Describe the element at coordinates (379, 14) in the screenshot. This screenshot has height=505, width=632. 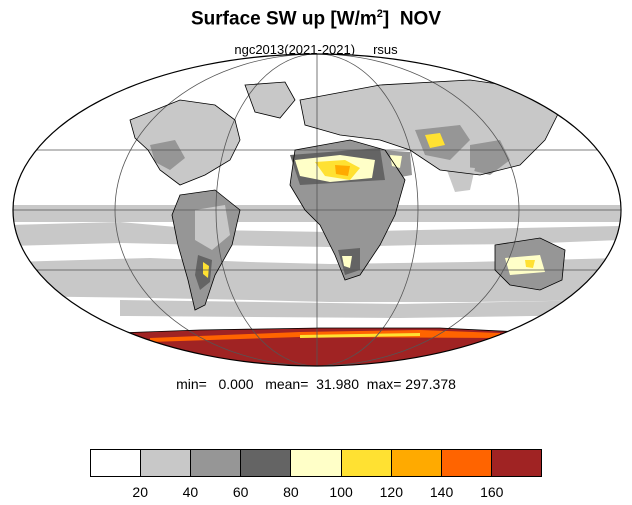
I see `title-unit-exponent: 2` at that location.